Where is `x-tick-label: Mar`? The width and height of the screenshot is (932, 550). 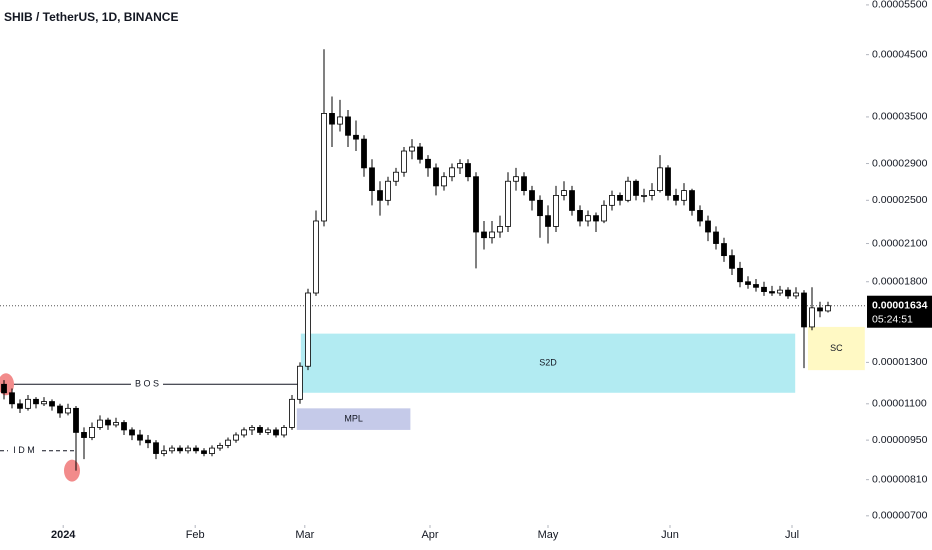
x-tick-label: Mar is located at coordinates (304, 535).